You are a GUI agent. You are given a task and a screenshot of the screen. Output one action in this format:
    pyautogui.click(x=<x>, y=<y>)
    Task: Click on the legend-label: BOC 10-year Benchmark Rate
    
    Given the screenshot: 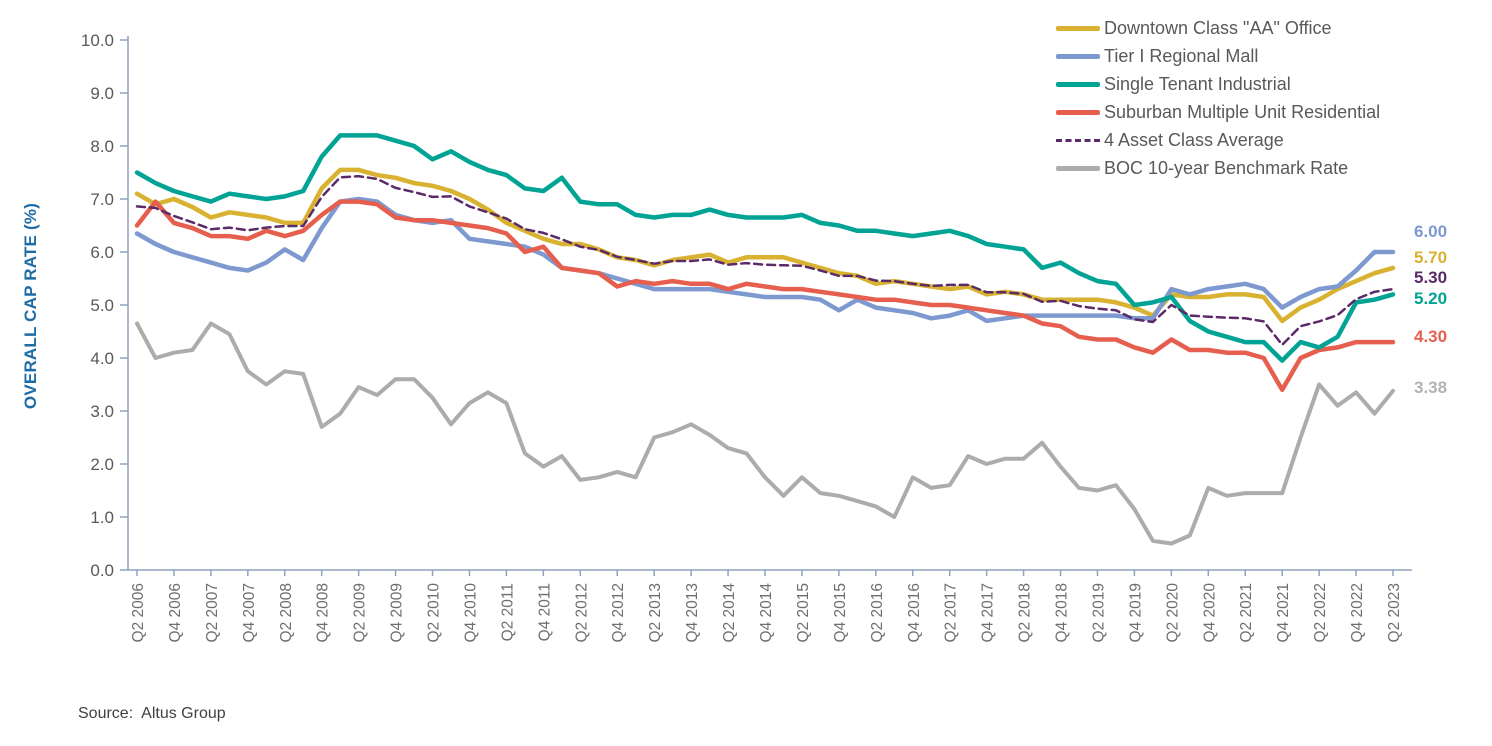 What is the action you would take?
    pyautogui.click(x=1226, y=167)
    